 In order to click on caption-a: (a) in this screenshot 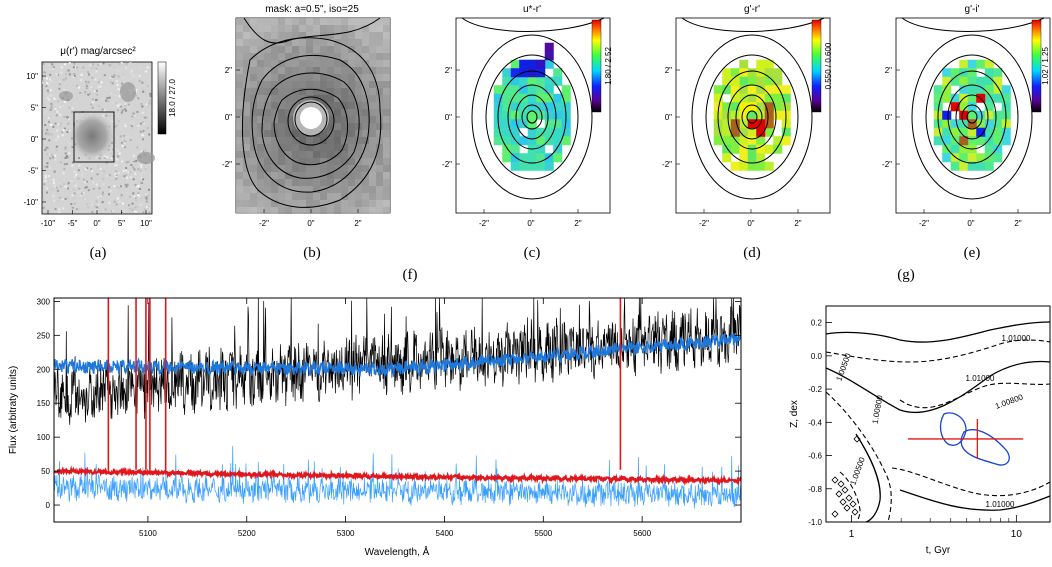, I will do `click(98, 253)`.